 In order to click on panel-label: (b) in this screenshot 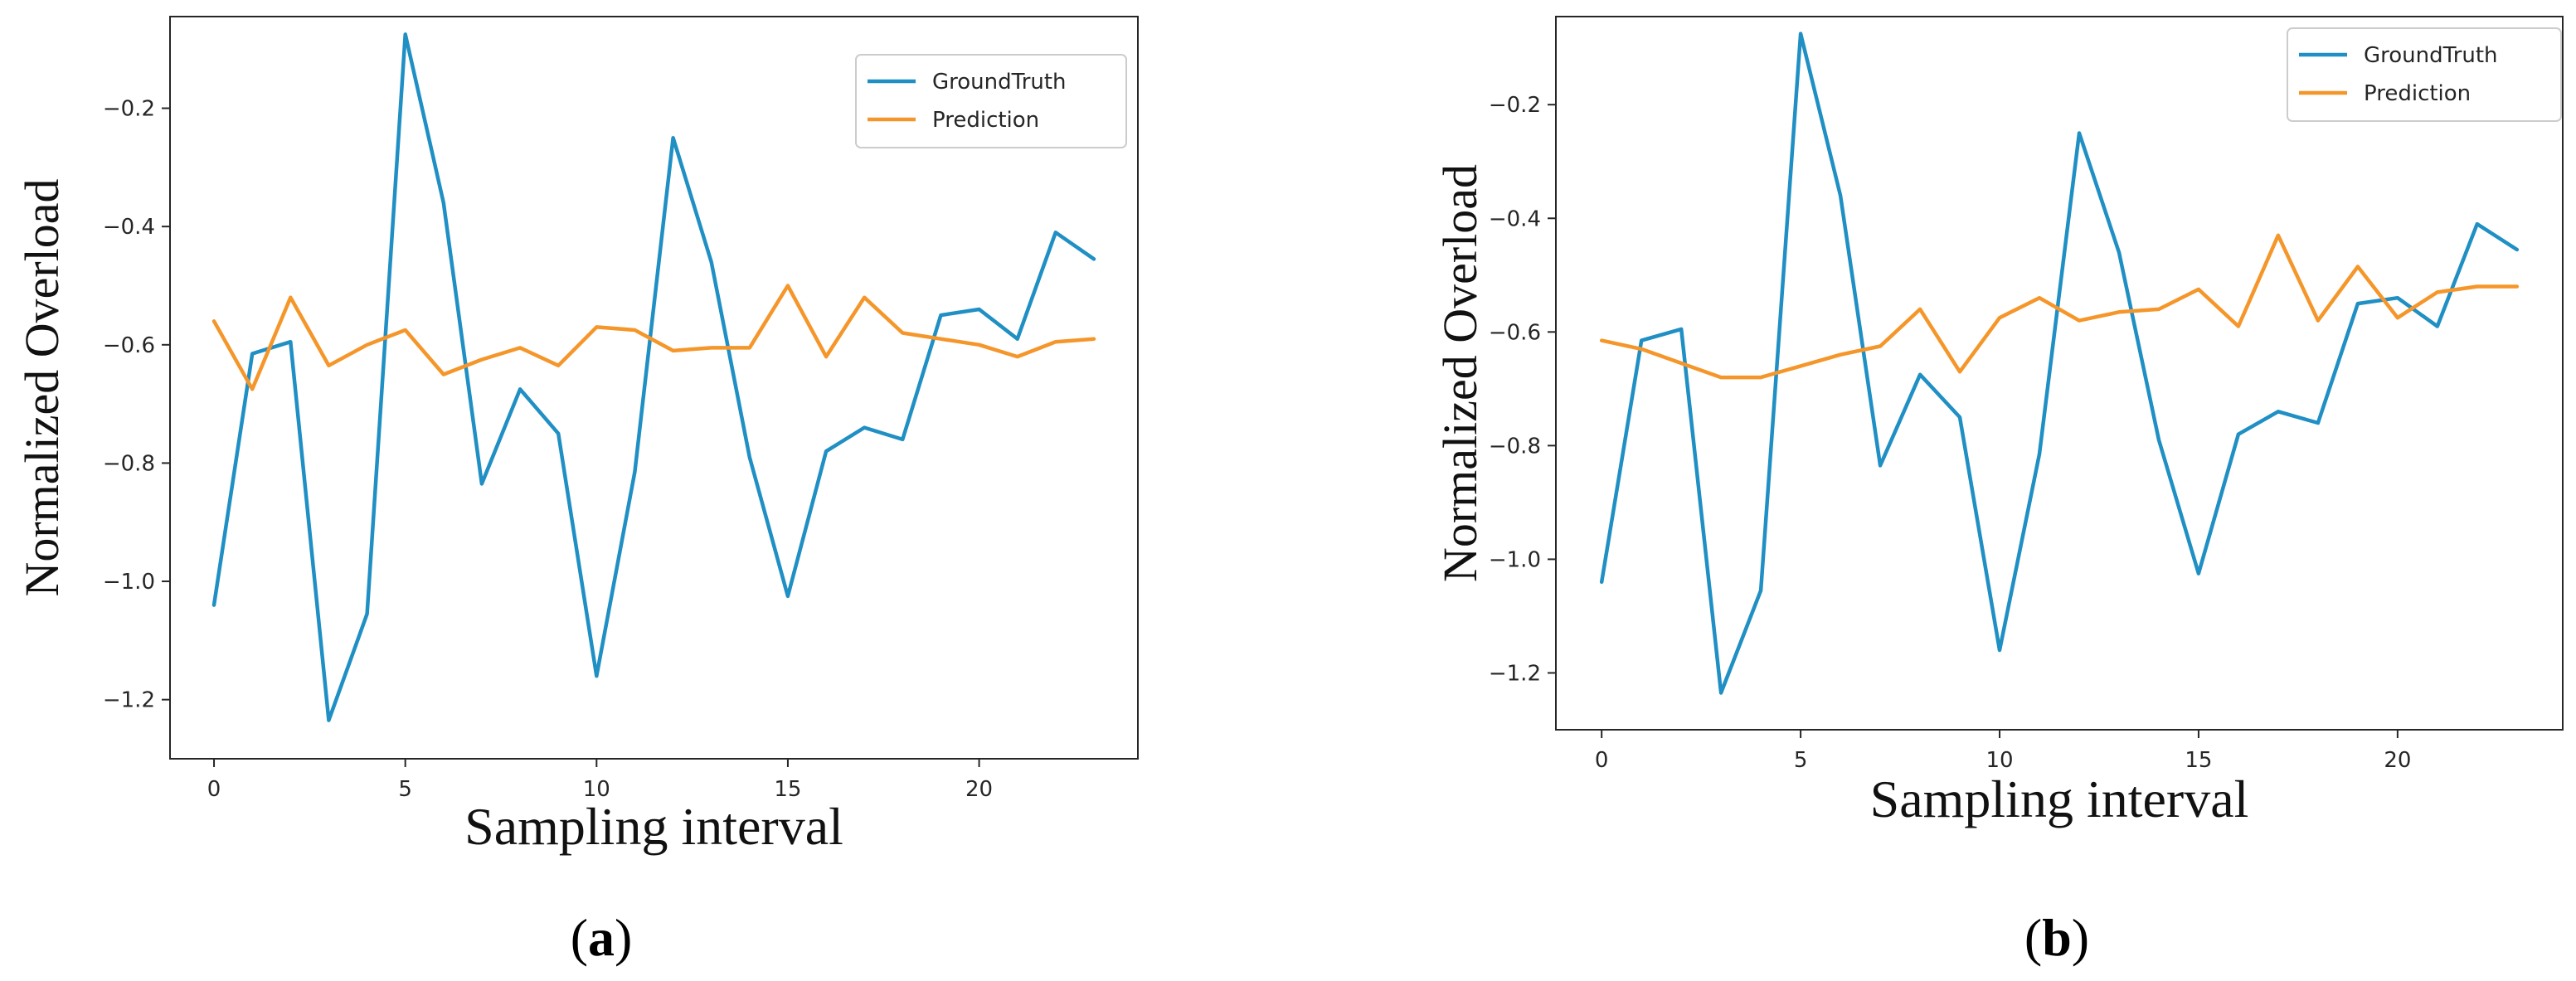, I will do `click(2057, 937)`.